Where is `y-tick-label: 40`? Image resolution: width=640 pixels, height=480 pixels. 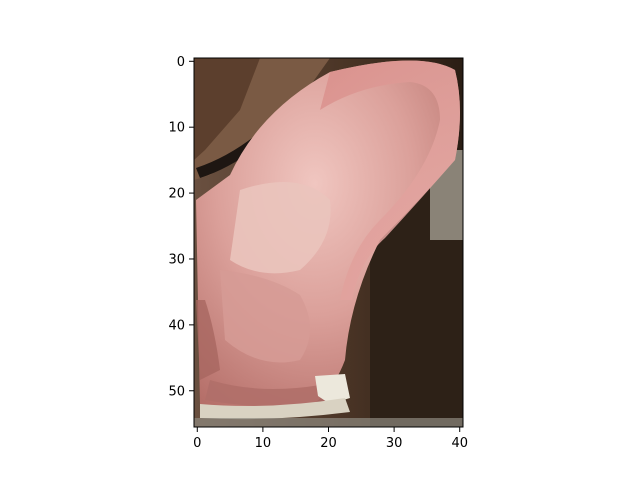
y-tick-label: 40 is located at coordinates (176, 325).